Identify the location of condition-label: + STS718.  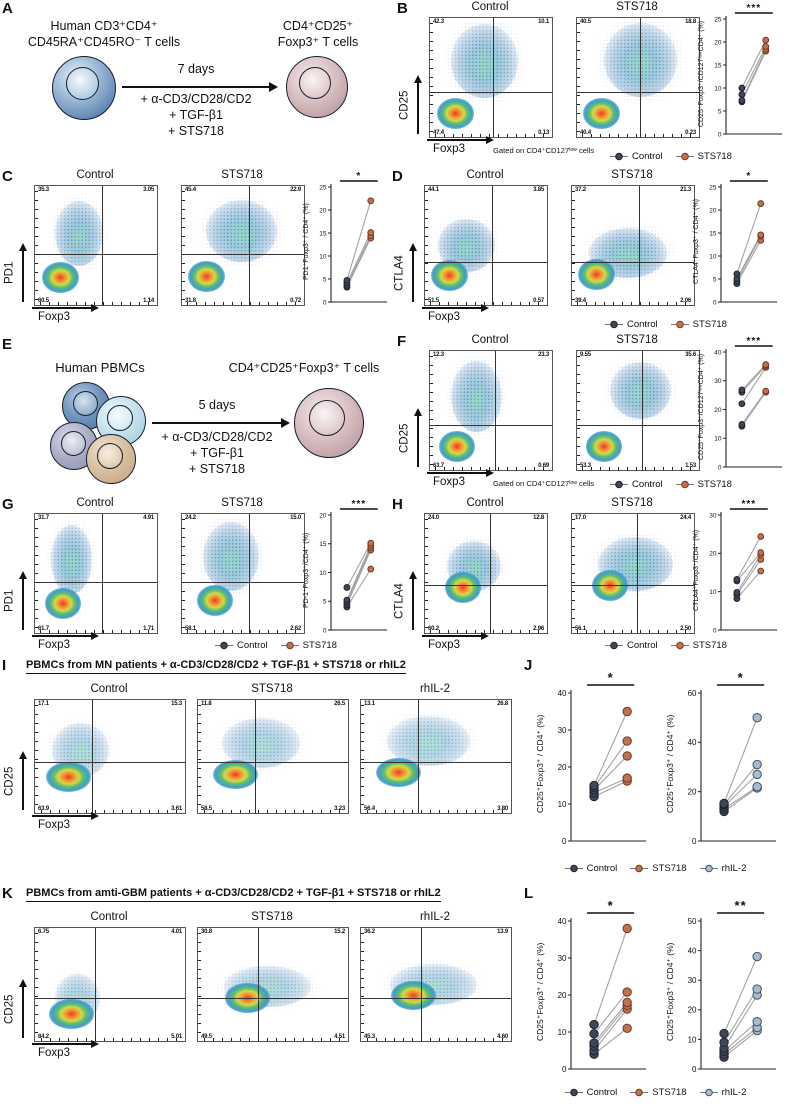
(217, 469).